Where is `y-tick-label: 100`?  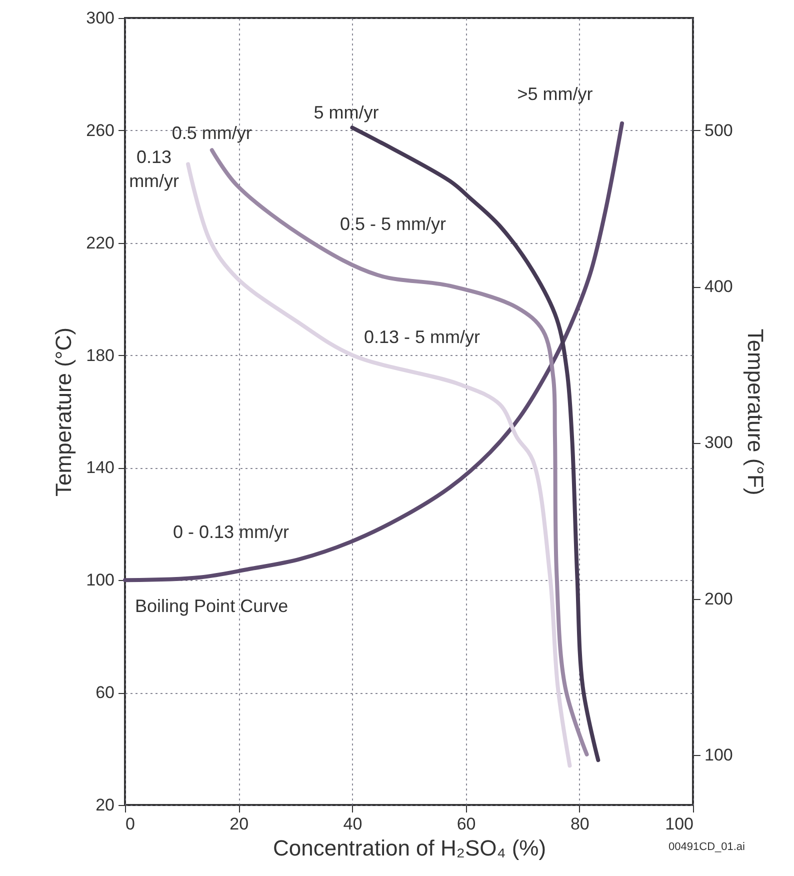 y-tick-label: 100 is located at coordinates (100, 580).